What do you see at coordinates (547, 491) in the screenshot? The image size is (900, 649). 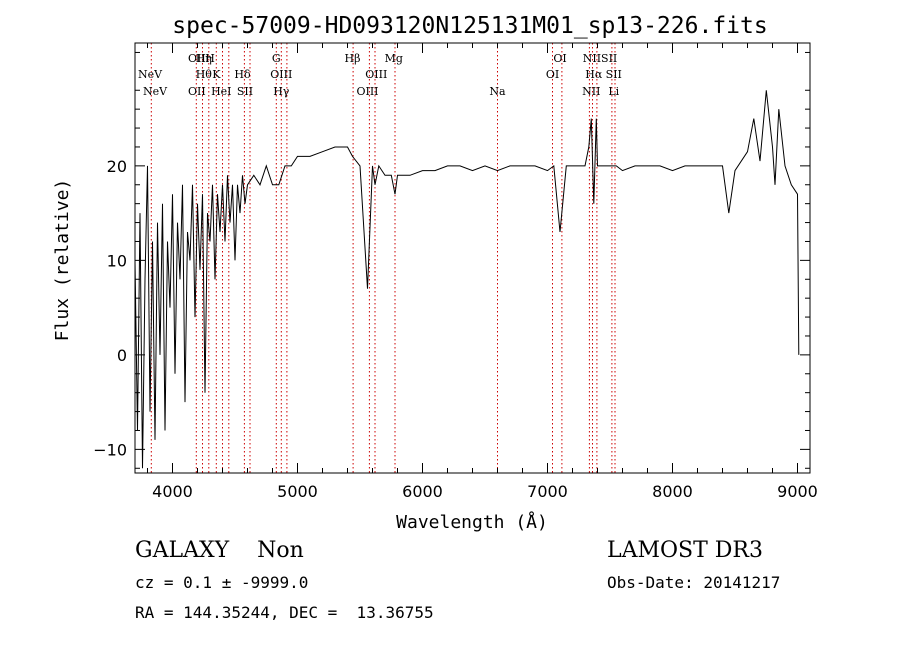 I see `x-tick-label: 7000` at bounding box center [547, 491].